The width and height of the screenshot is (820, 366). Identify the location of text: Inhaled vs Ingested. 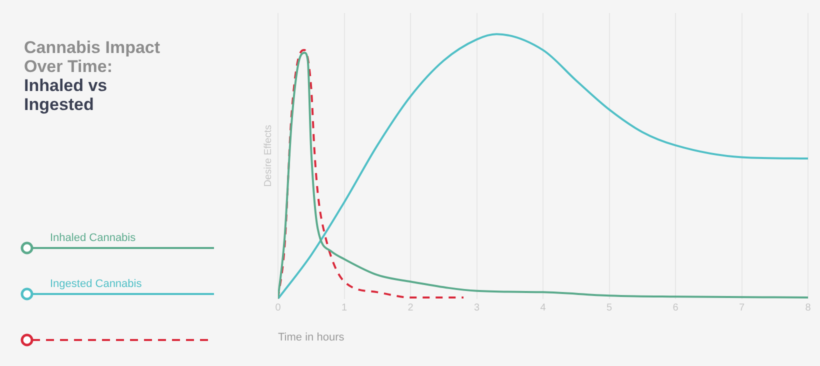
(66, 95).